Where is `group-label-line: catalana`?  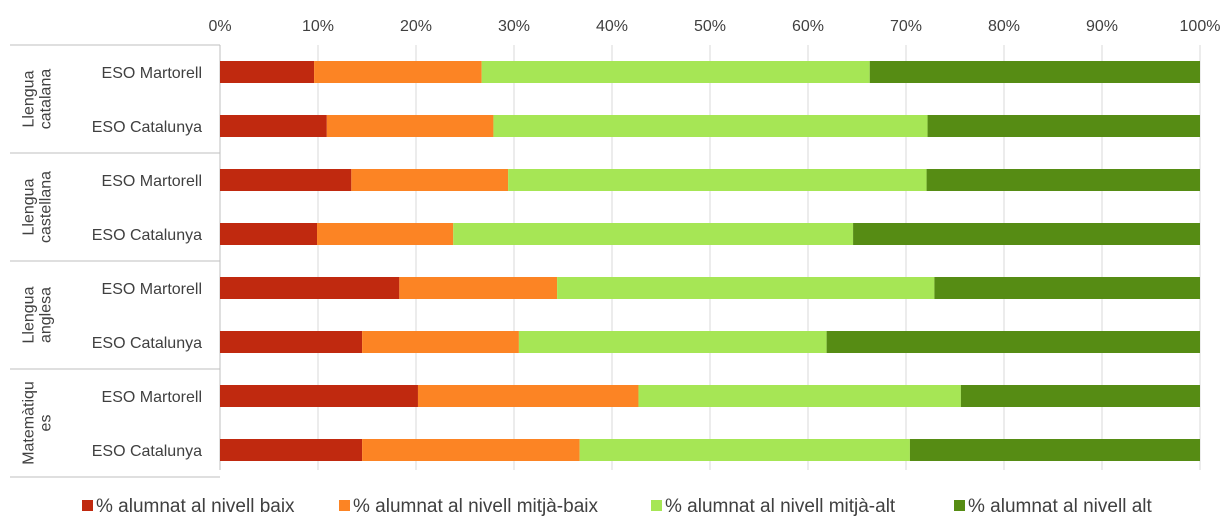
group-label-line: catalana is located at coordinates (46, 99).